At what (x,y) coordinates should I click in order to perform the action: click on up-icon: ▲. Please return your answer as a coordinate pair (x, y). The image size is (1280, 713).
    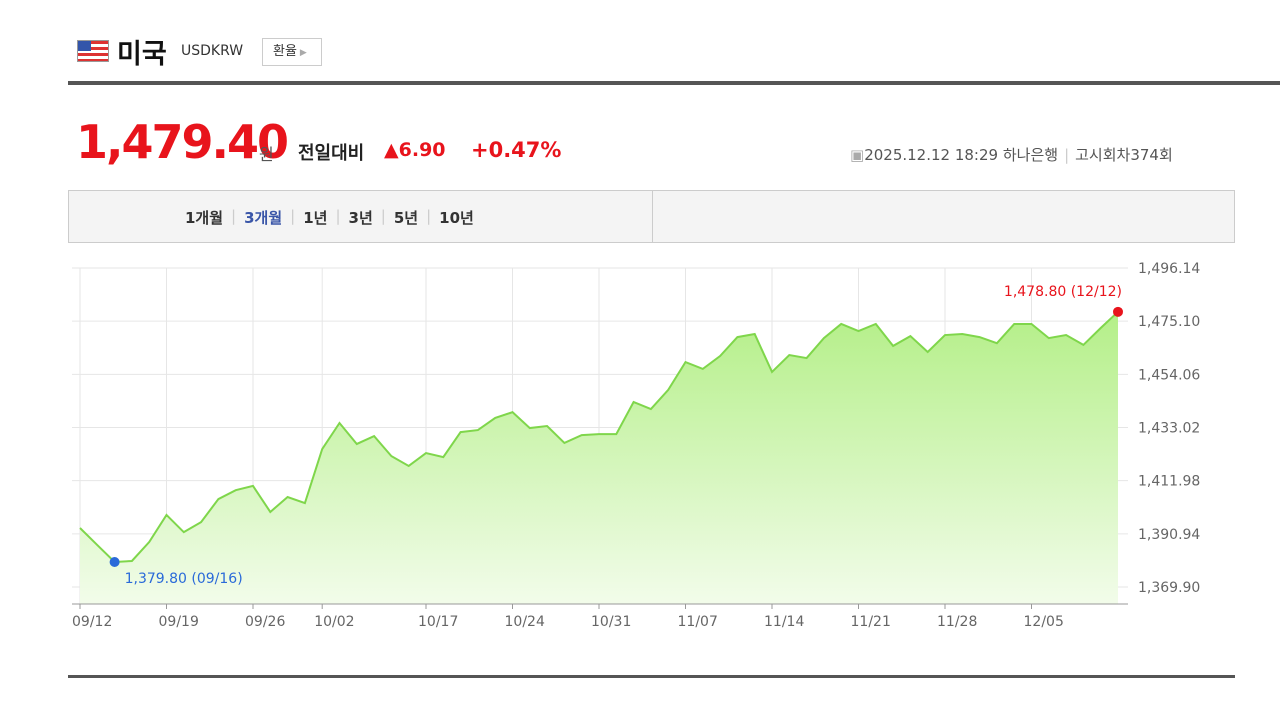
    Looking at the image, I should click on (391, 150).